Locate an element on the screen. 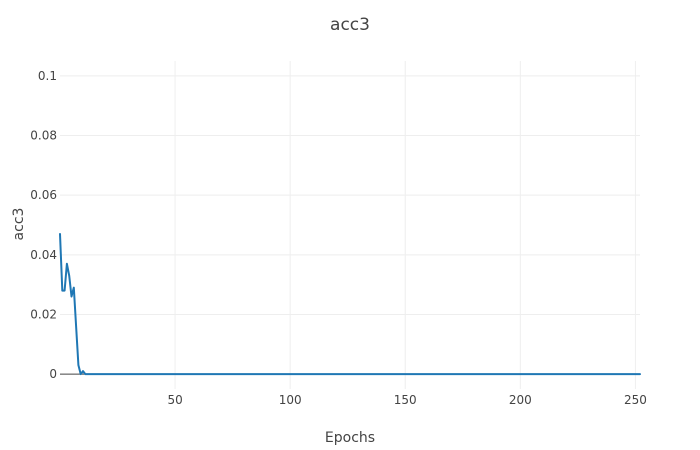 This screenshot has height=450, width=700. y-tick-label: 0.04 is located at coordinates (43, 255).